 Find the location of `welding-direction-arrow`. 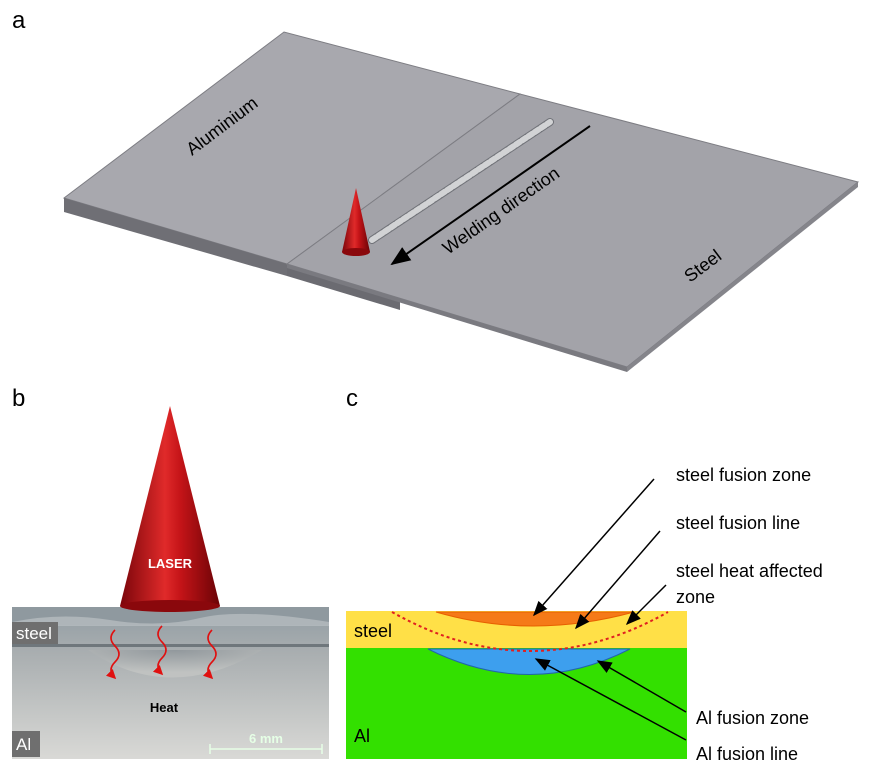

welding-direction-arrow is located at coordinates (490, 195).